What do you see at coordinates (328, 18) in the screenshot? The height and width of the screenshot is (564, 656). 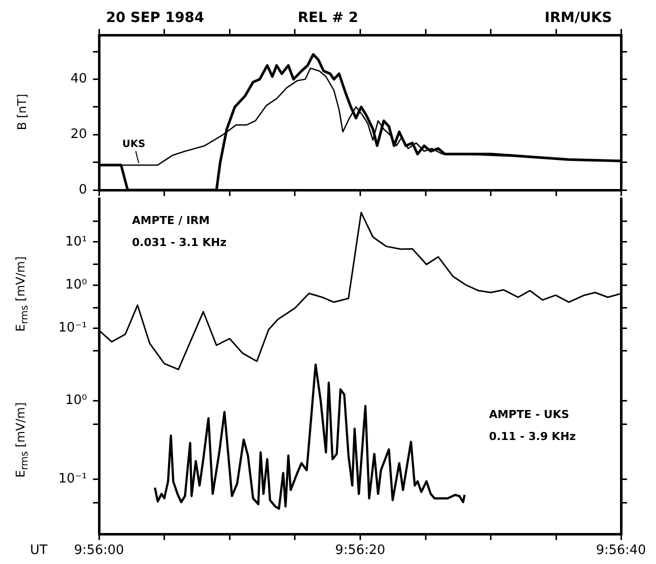 I see `chart-title: REL # 2` at bounding box center [328, 18].